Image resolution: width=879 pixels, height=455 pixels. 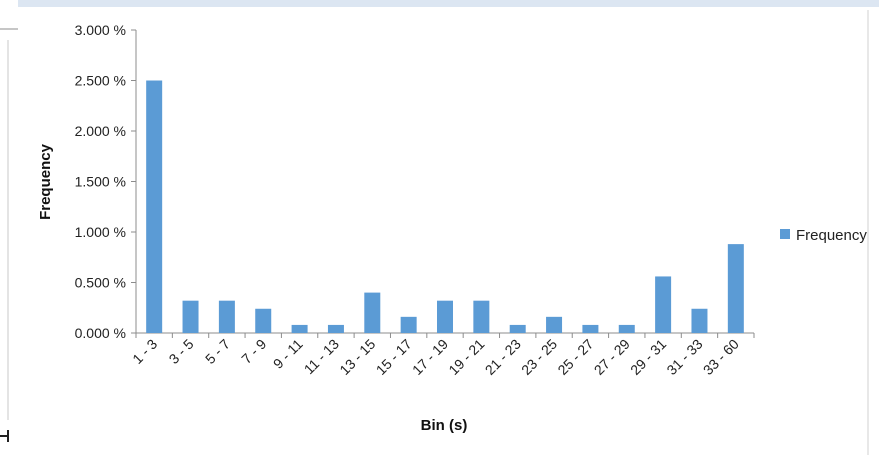 I want to click on x-tick-label: 27 - 29, so click(x=612, y=357).